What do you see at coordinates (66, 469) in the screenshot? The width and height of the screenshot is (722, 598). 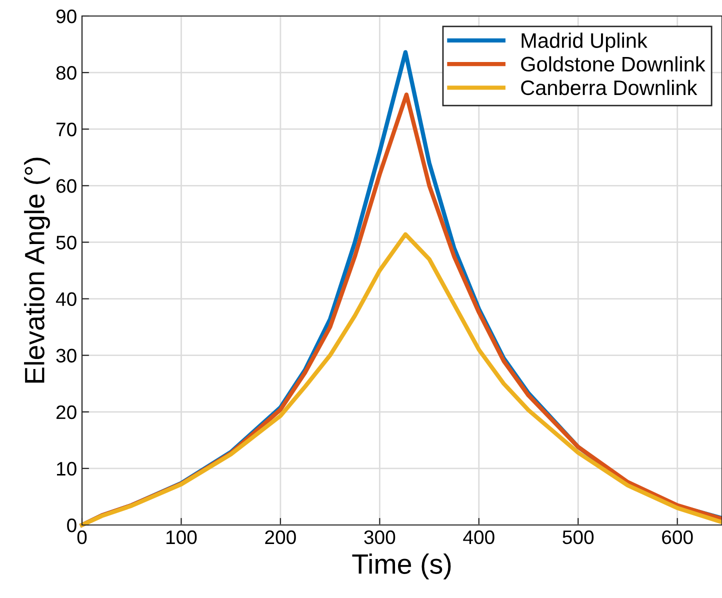 I see `y-tick-label: 10` at bounding box center [66, 469].